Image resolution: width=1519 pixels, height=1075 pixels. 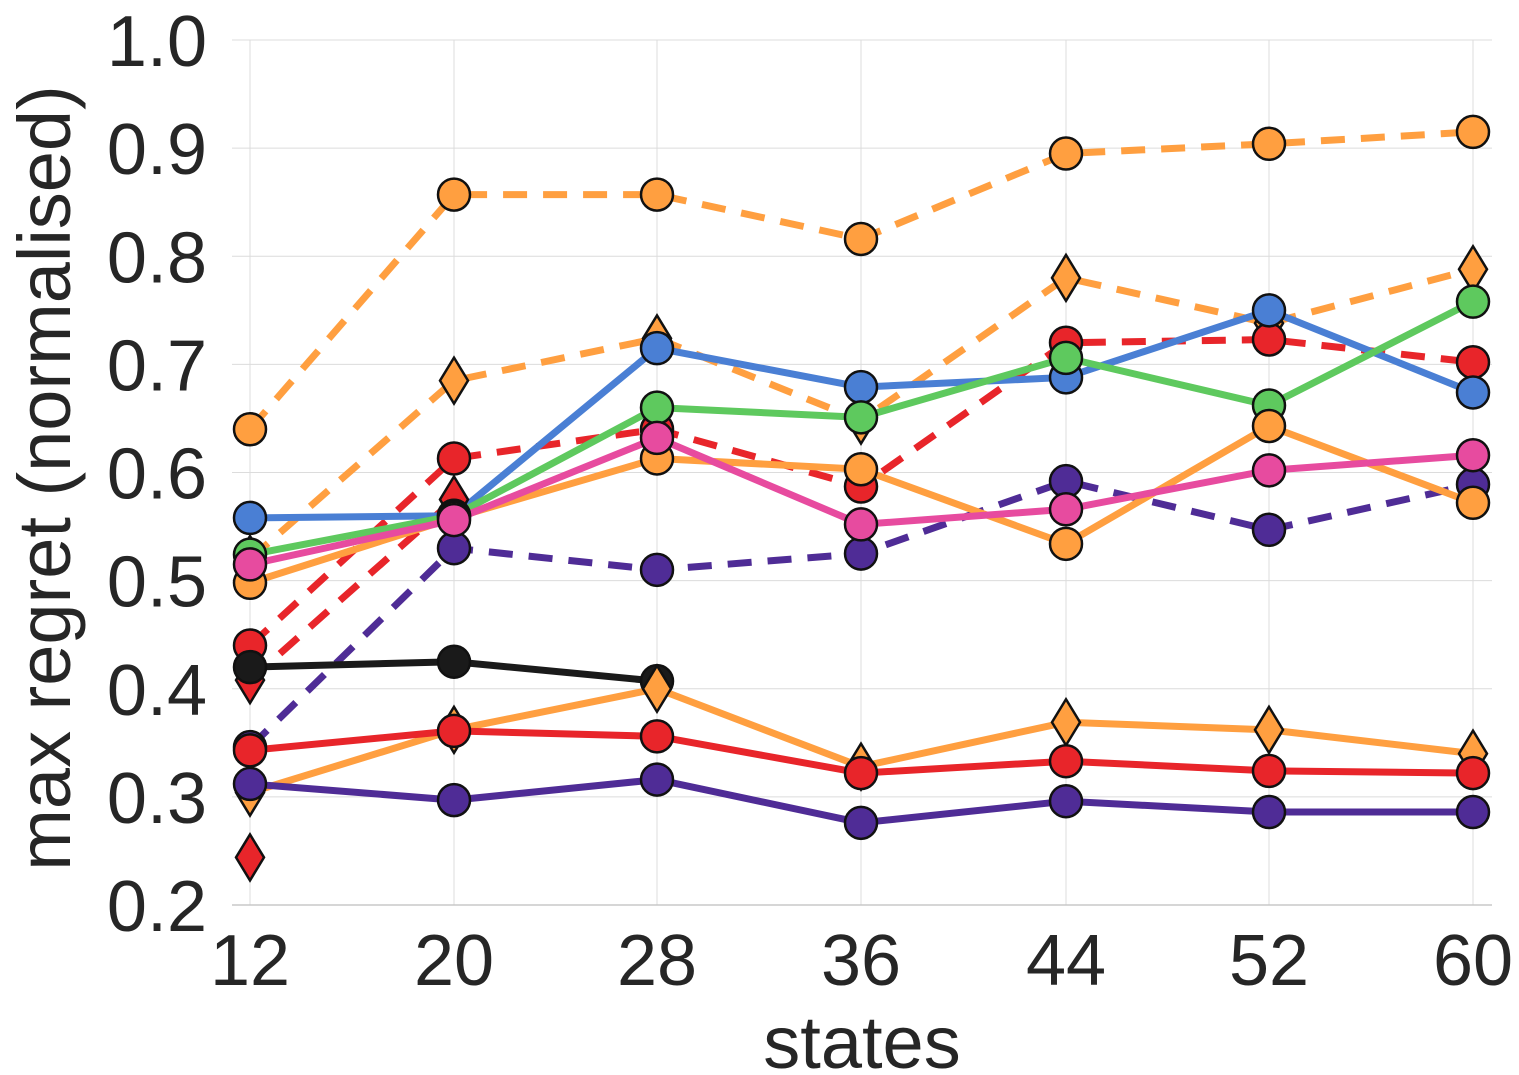 I want to click on y-tick-label: 0.8, so click(x=157, y=258).